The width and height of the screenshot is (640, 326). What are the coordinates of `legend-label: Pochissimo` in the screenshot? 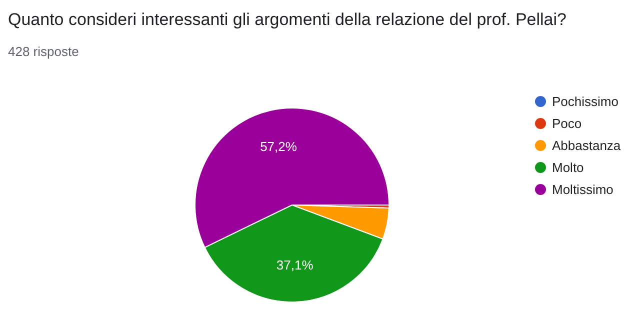 It's located at (585, 101).